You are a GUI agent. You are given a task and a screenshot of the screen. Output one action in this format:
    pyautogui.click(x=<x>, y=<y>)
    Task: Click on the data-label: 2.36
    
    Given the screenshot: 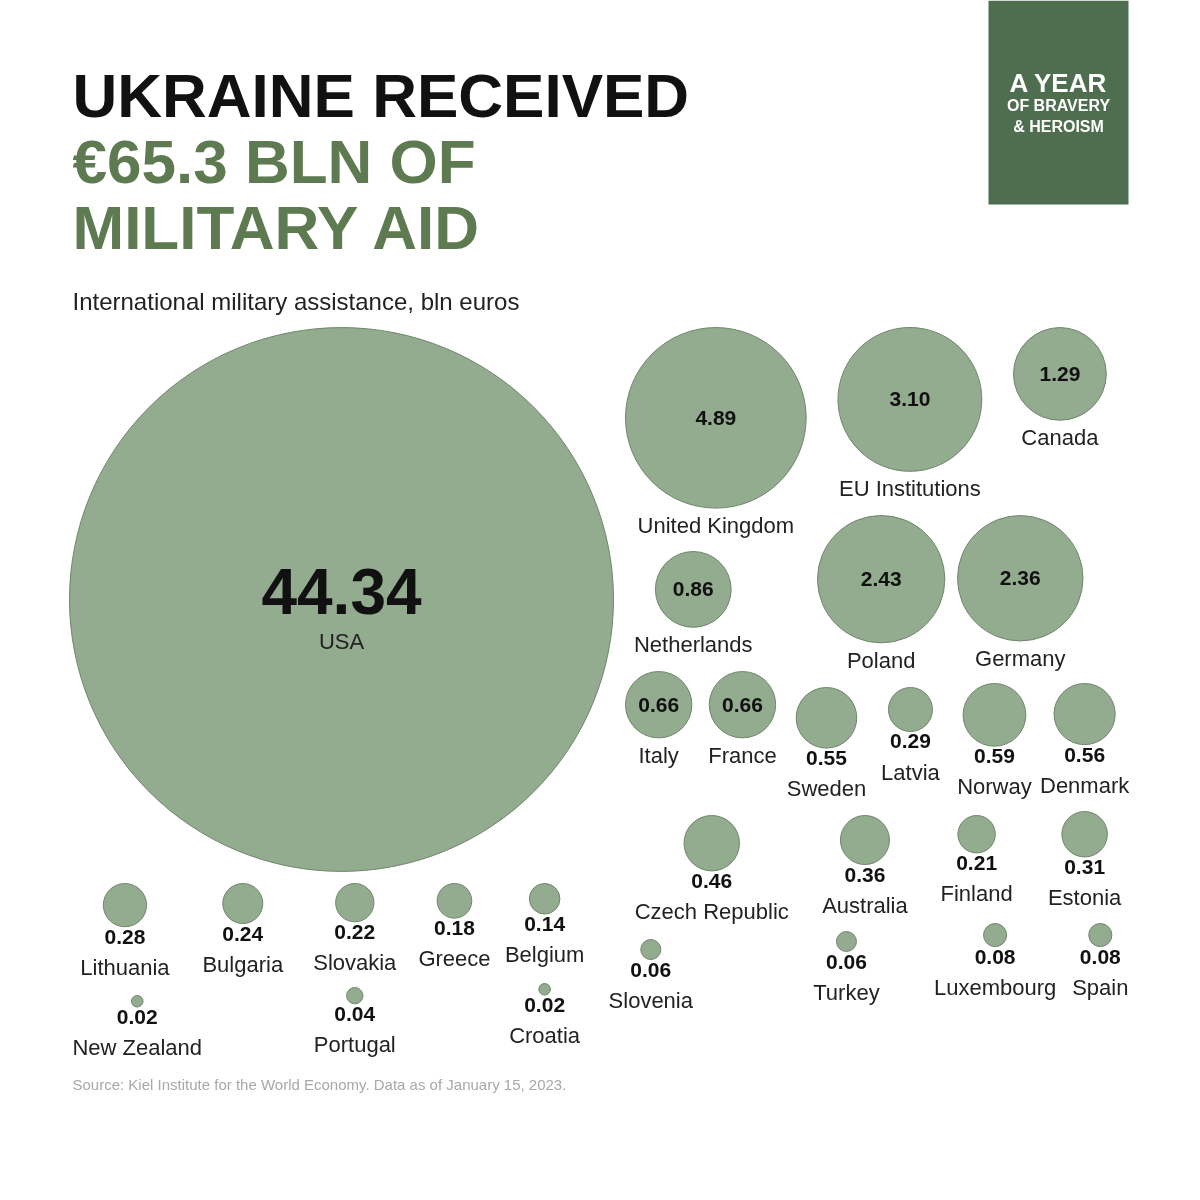 What is the action you would take?
    pyautogui.click(x=1020, y=578)
    